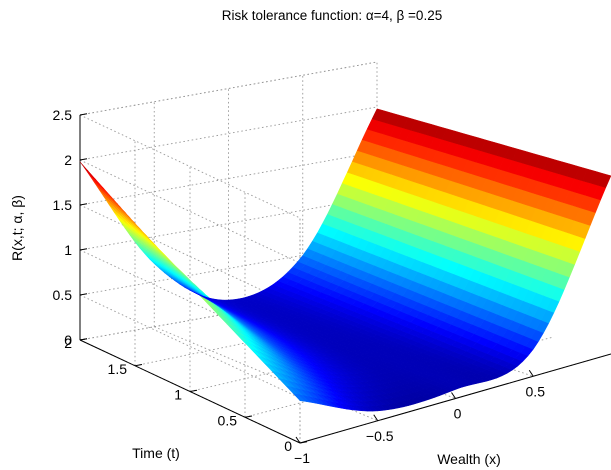 The width and height of the screenshot is (611, 470). What do you see at coordinates (380, 436) in the screenshot?
I see `x-tick-label: −0.5` at bounding box center [380, 436].